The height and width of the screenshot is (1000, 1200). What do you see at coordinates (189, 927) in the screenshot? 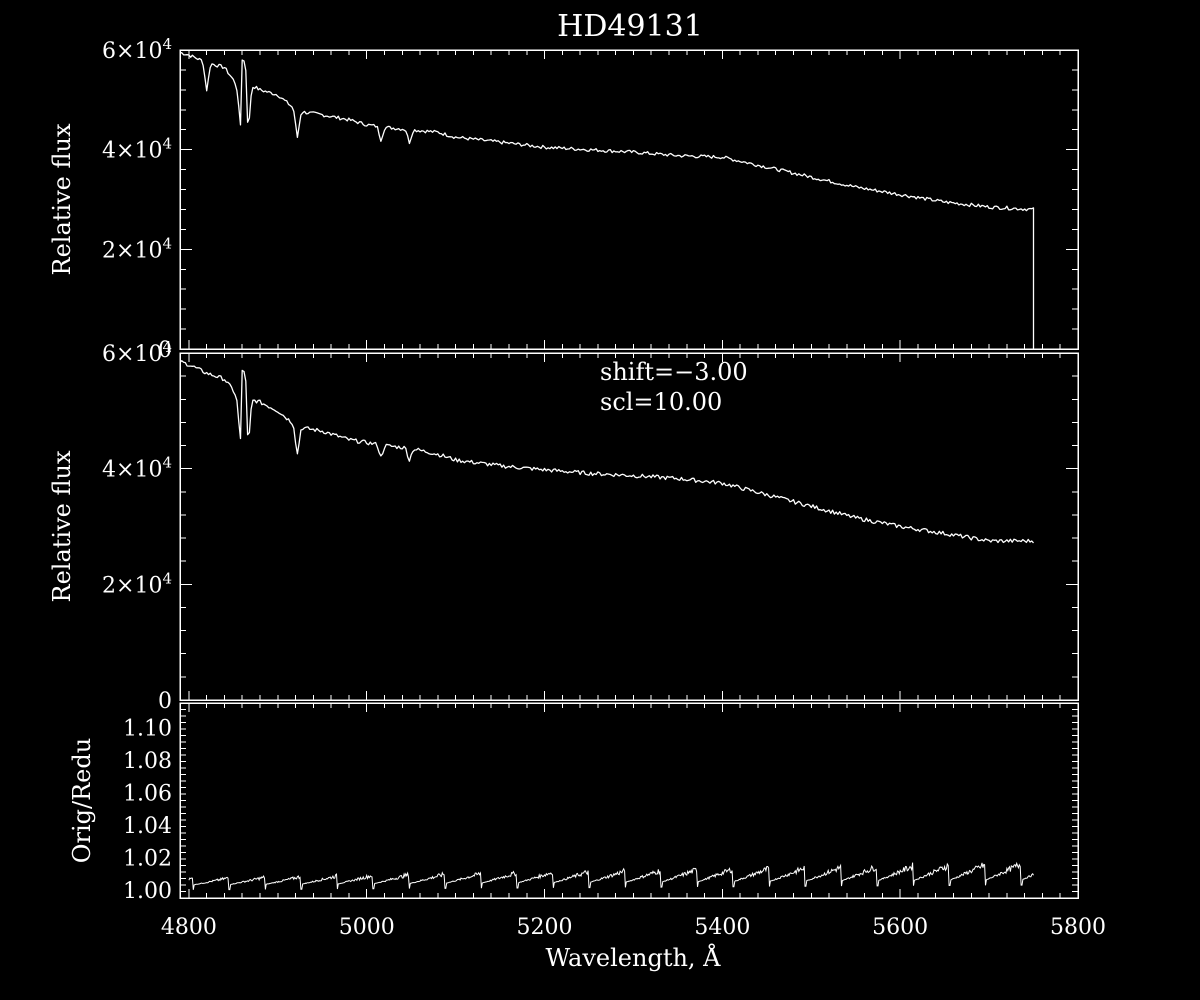
I see `x-tick-label: 4800` at bounding box center [189, 927].